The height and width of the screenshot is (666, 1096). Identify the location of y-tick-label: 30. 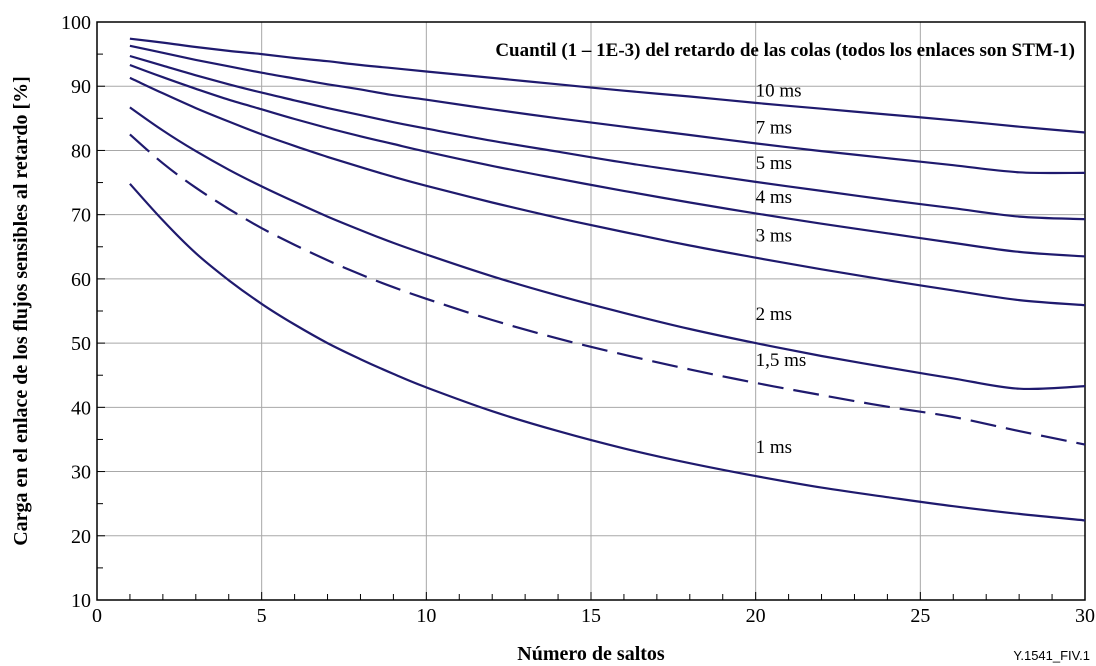
(81, 473).